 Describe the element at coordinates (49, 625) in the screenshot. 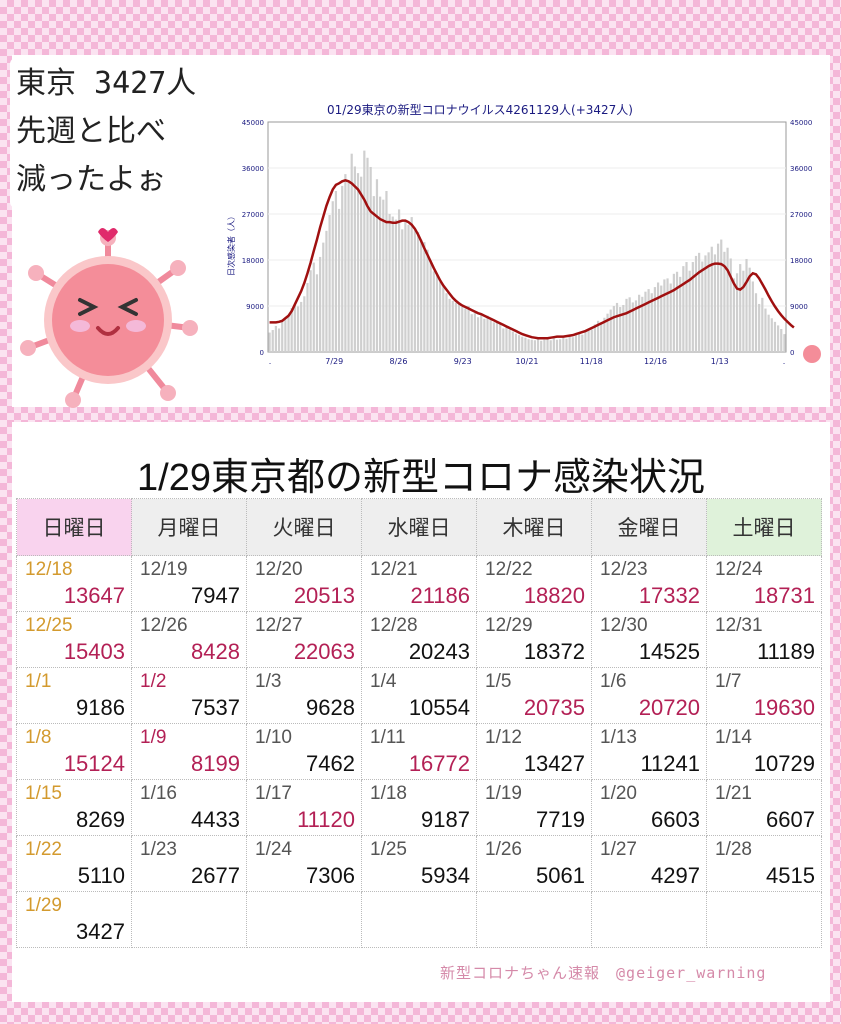

I see `day-date: 12/25` at that location.